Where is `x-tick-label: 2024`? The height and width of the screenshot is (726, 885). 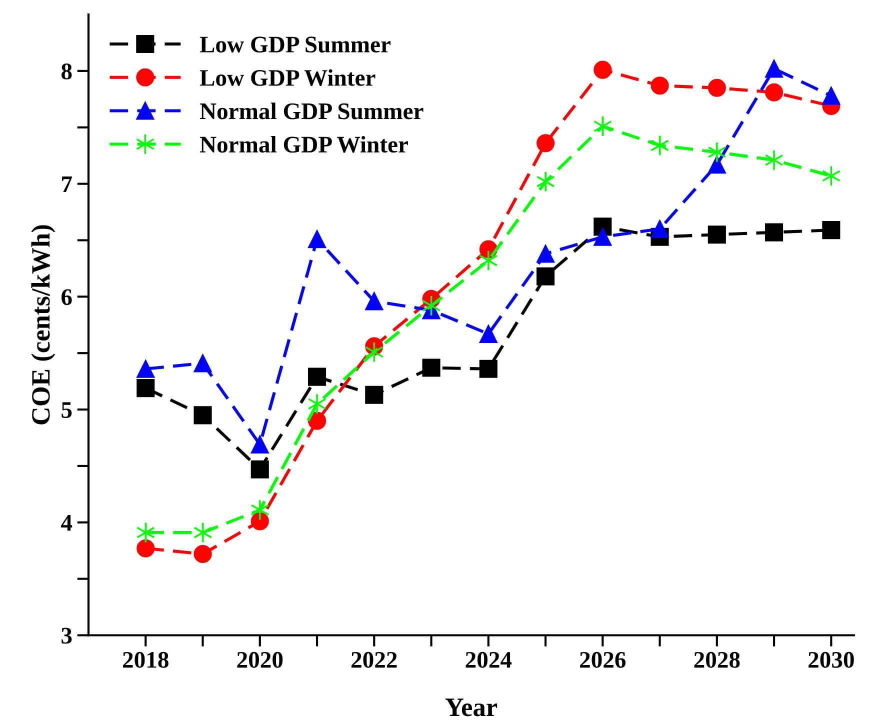 x-tick-label: 2024 is located at coordinates (489, 660).